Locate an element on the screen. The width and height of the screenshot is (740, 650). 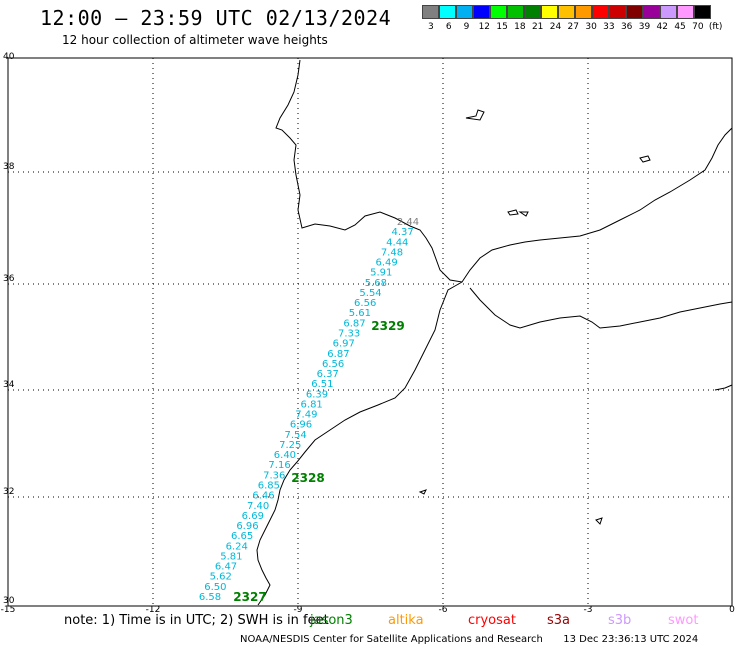
color-legend-labels: 3 6 9 12 15 18 21 24 27 30 33 36 39 42 45 70 (ft) is located at coordinates (573, 27).